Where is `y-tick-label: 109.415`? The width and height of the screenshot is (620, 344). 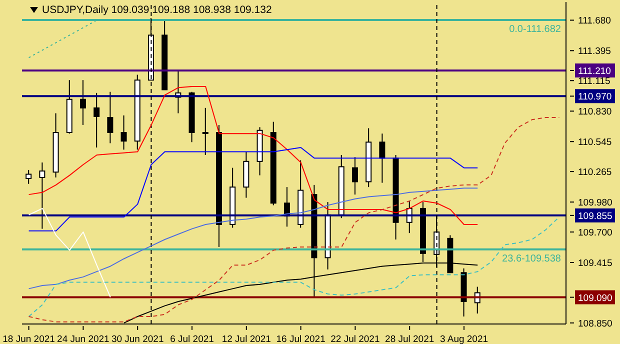 y-tick-label: 109.415 is located at coordinates (595, 263).